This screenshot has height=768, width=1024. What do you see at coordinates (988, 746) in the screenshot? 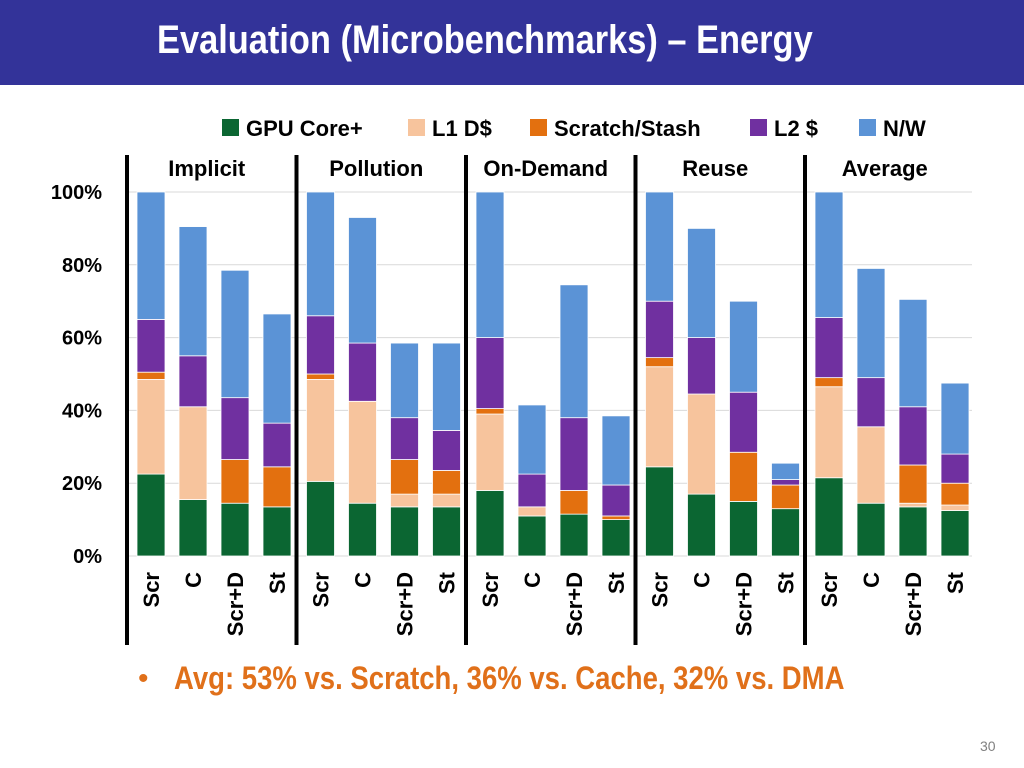
I see `page-number: 30` at bounding box center [988, 746].